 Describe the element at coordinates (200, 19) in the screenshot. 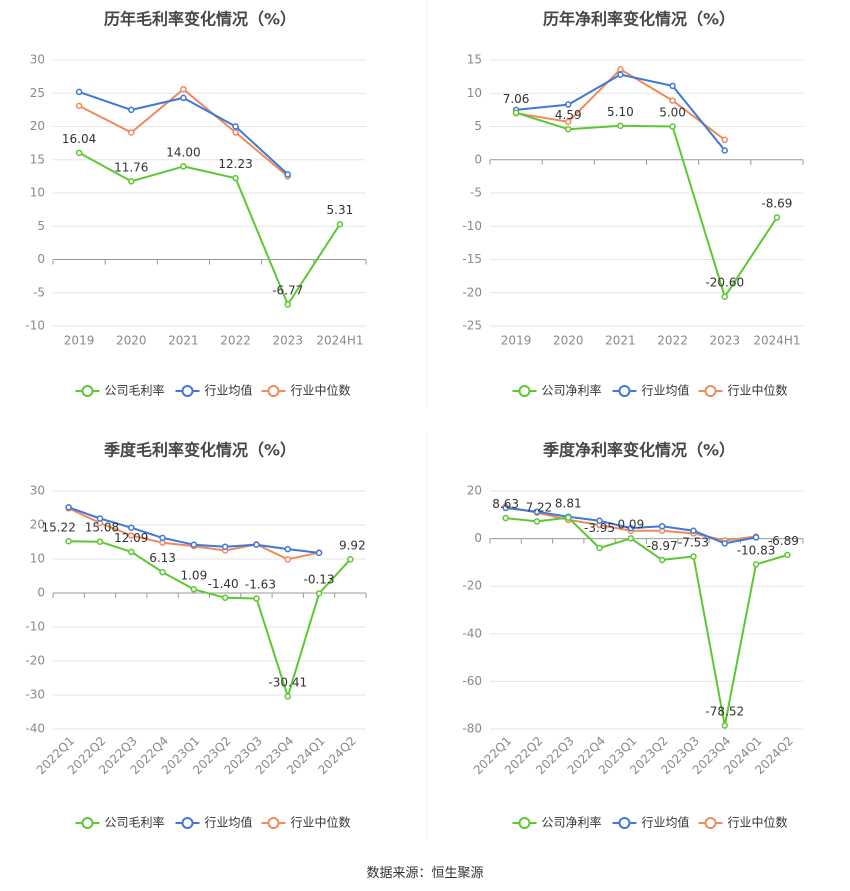

I see `chart-title: 历年毛利率变化情况（%）` at that location.